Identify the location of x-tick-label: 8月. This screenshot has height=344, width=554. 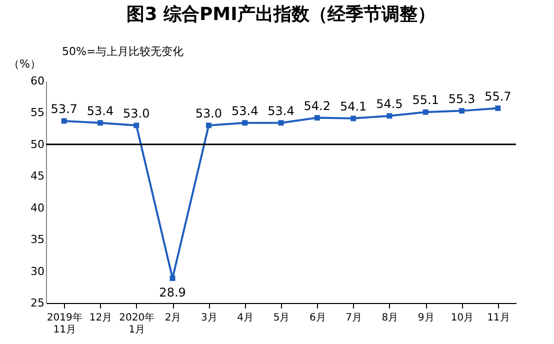
(390, 318).